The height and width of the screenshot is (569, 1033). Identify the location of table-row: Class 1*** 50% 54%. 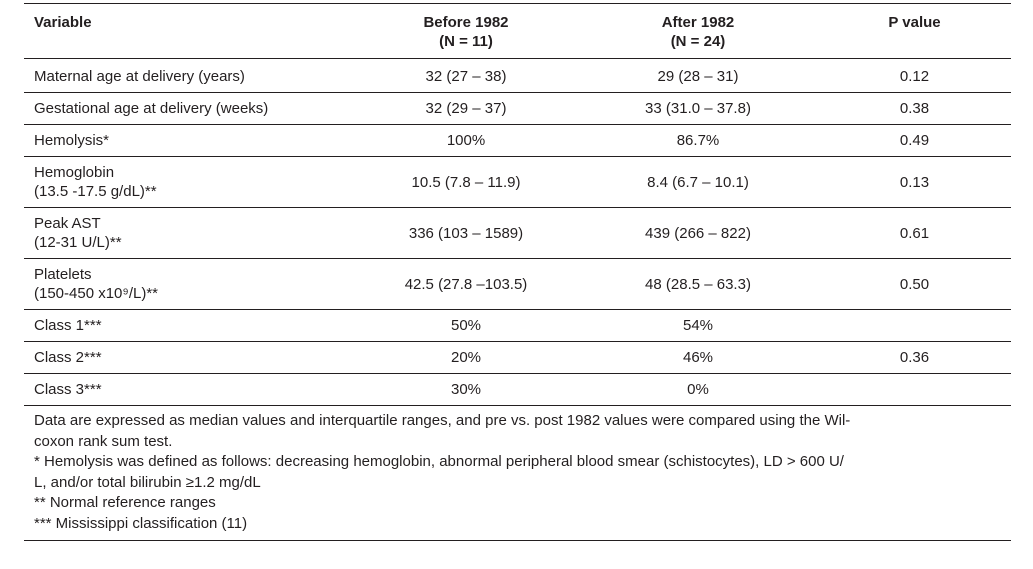
(517, 326).